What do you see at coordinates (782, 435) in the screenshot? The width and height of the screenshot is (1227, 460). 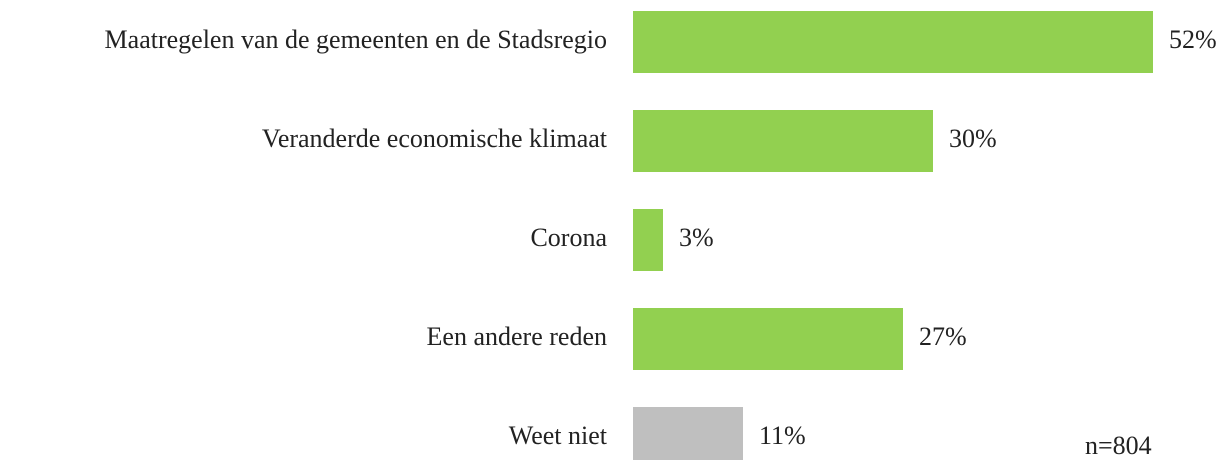 I see `value-label: 11%` at bounding box center [782, 435].